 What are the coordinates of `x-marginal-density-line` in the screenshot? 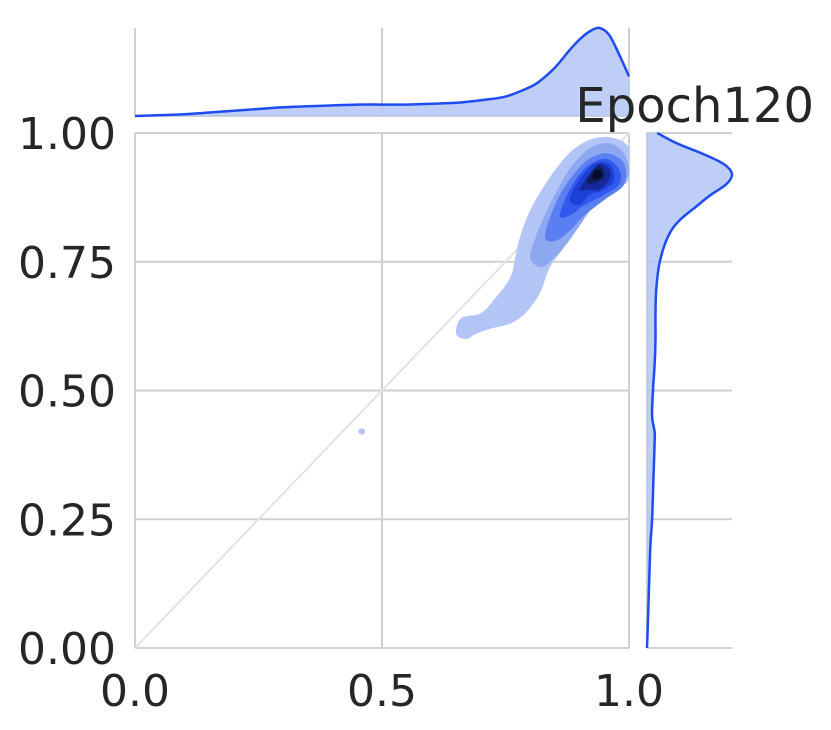 It's located at (382, 72).